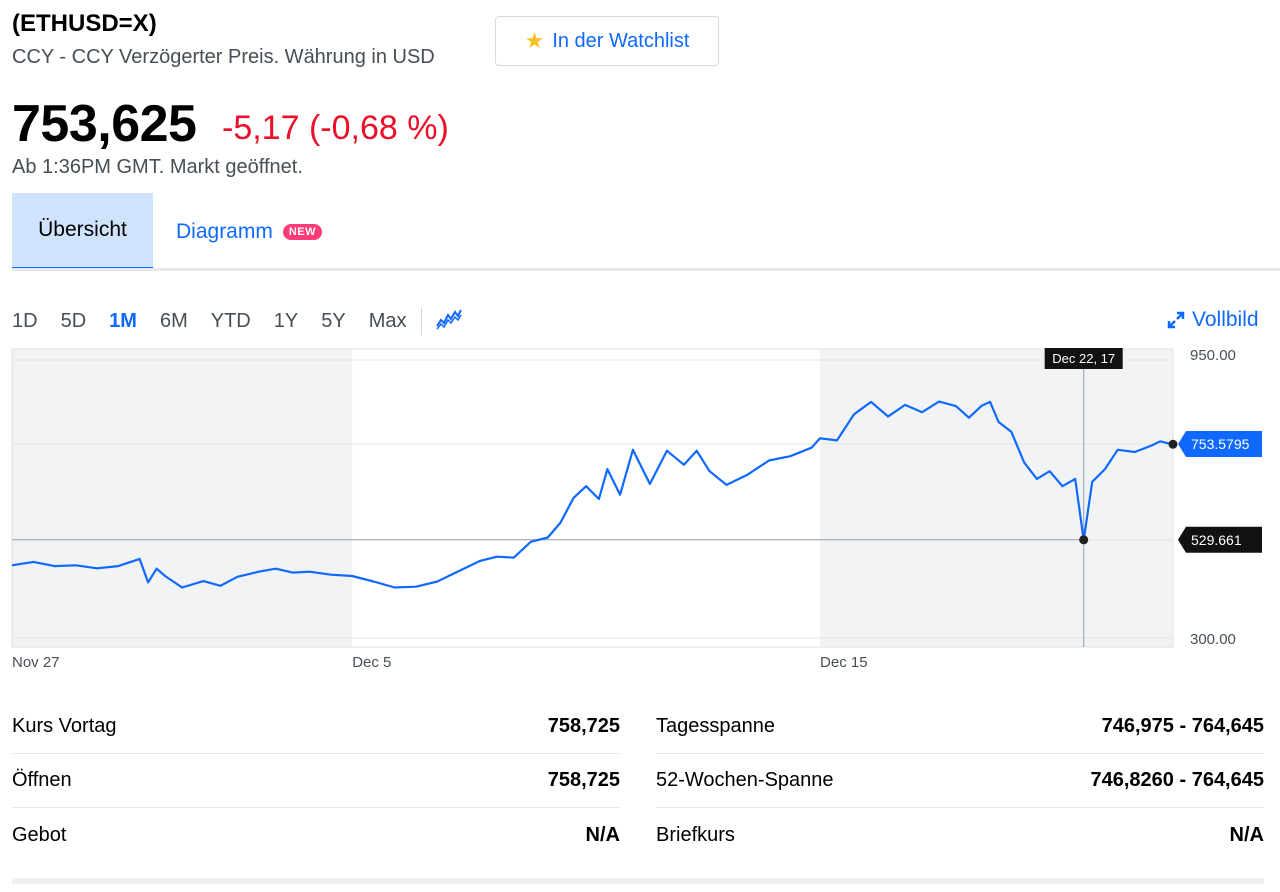 The width and height of the screenshot is (1280, 892). What do you see at coordinates (1084, 540) in the screenshot?
I see `crosshair-dot` at bounding box center [1084, 540].